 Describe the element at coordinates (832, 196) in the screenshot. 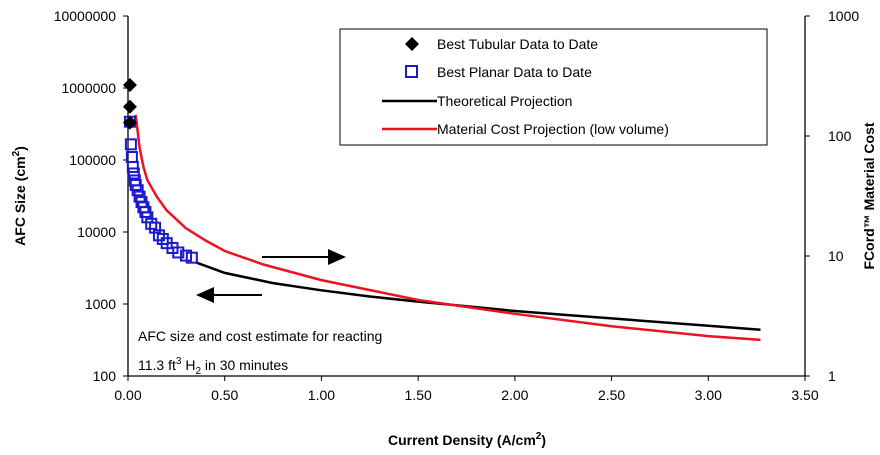

I see `y-right-axis-ticks: 1 10 100 1000` at that location.